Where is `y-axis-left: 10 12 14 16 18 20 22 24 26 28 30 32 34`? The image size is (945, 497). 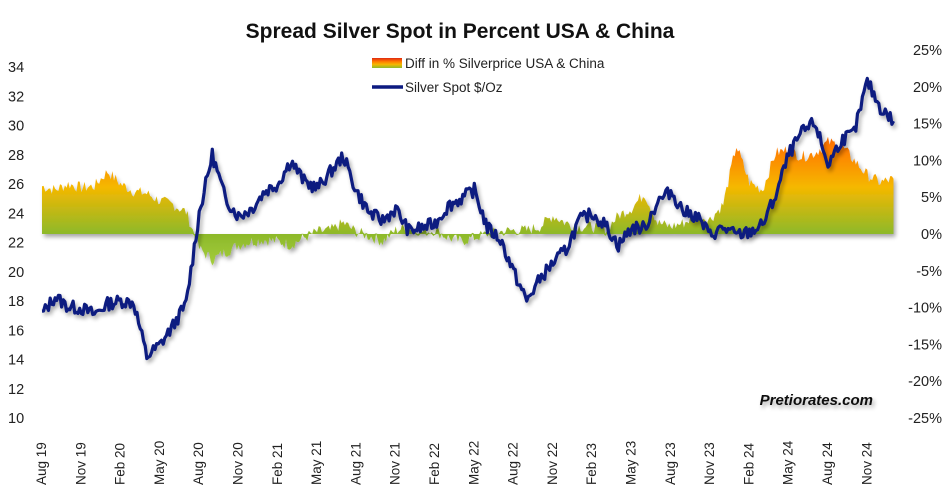
y-axis-left: 10 12 14 16 18 20 22 24 26 28 30 32 34 is located at coordinates (16, 243).